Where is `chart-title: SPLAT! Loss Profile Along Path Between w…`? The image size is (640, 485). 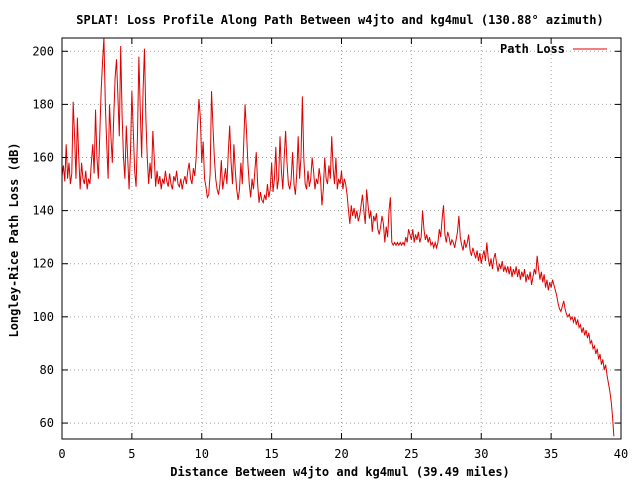 chart-title: SPLAT! Loss Profile Along Path Between w… is located at coordinates (339, 20).